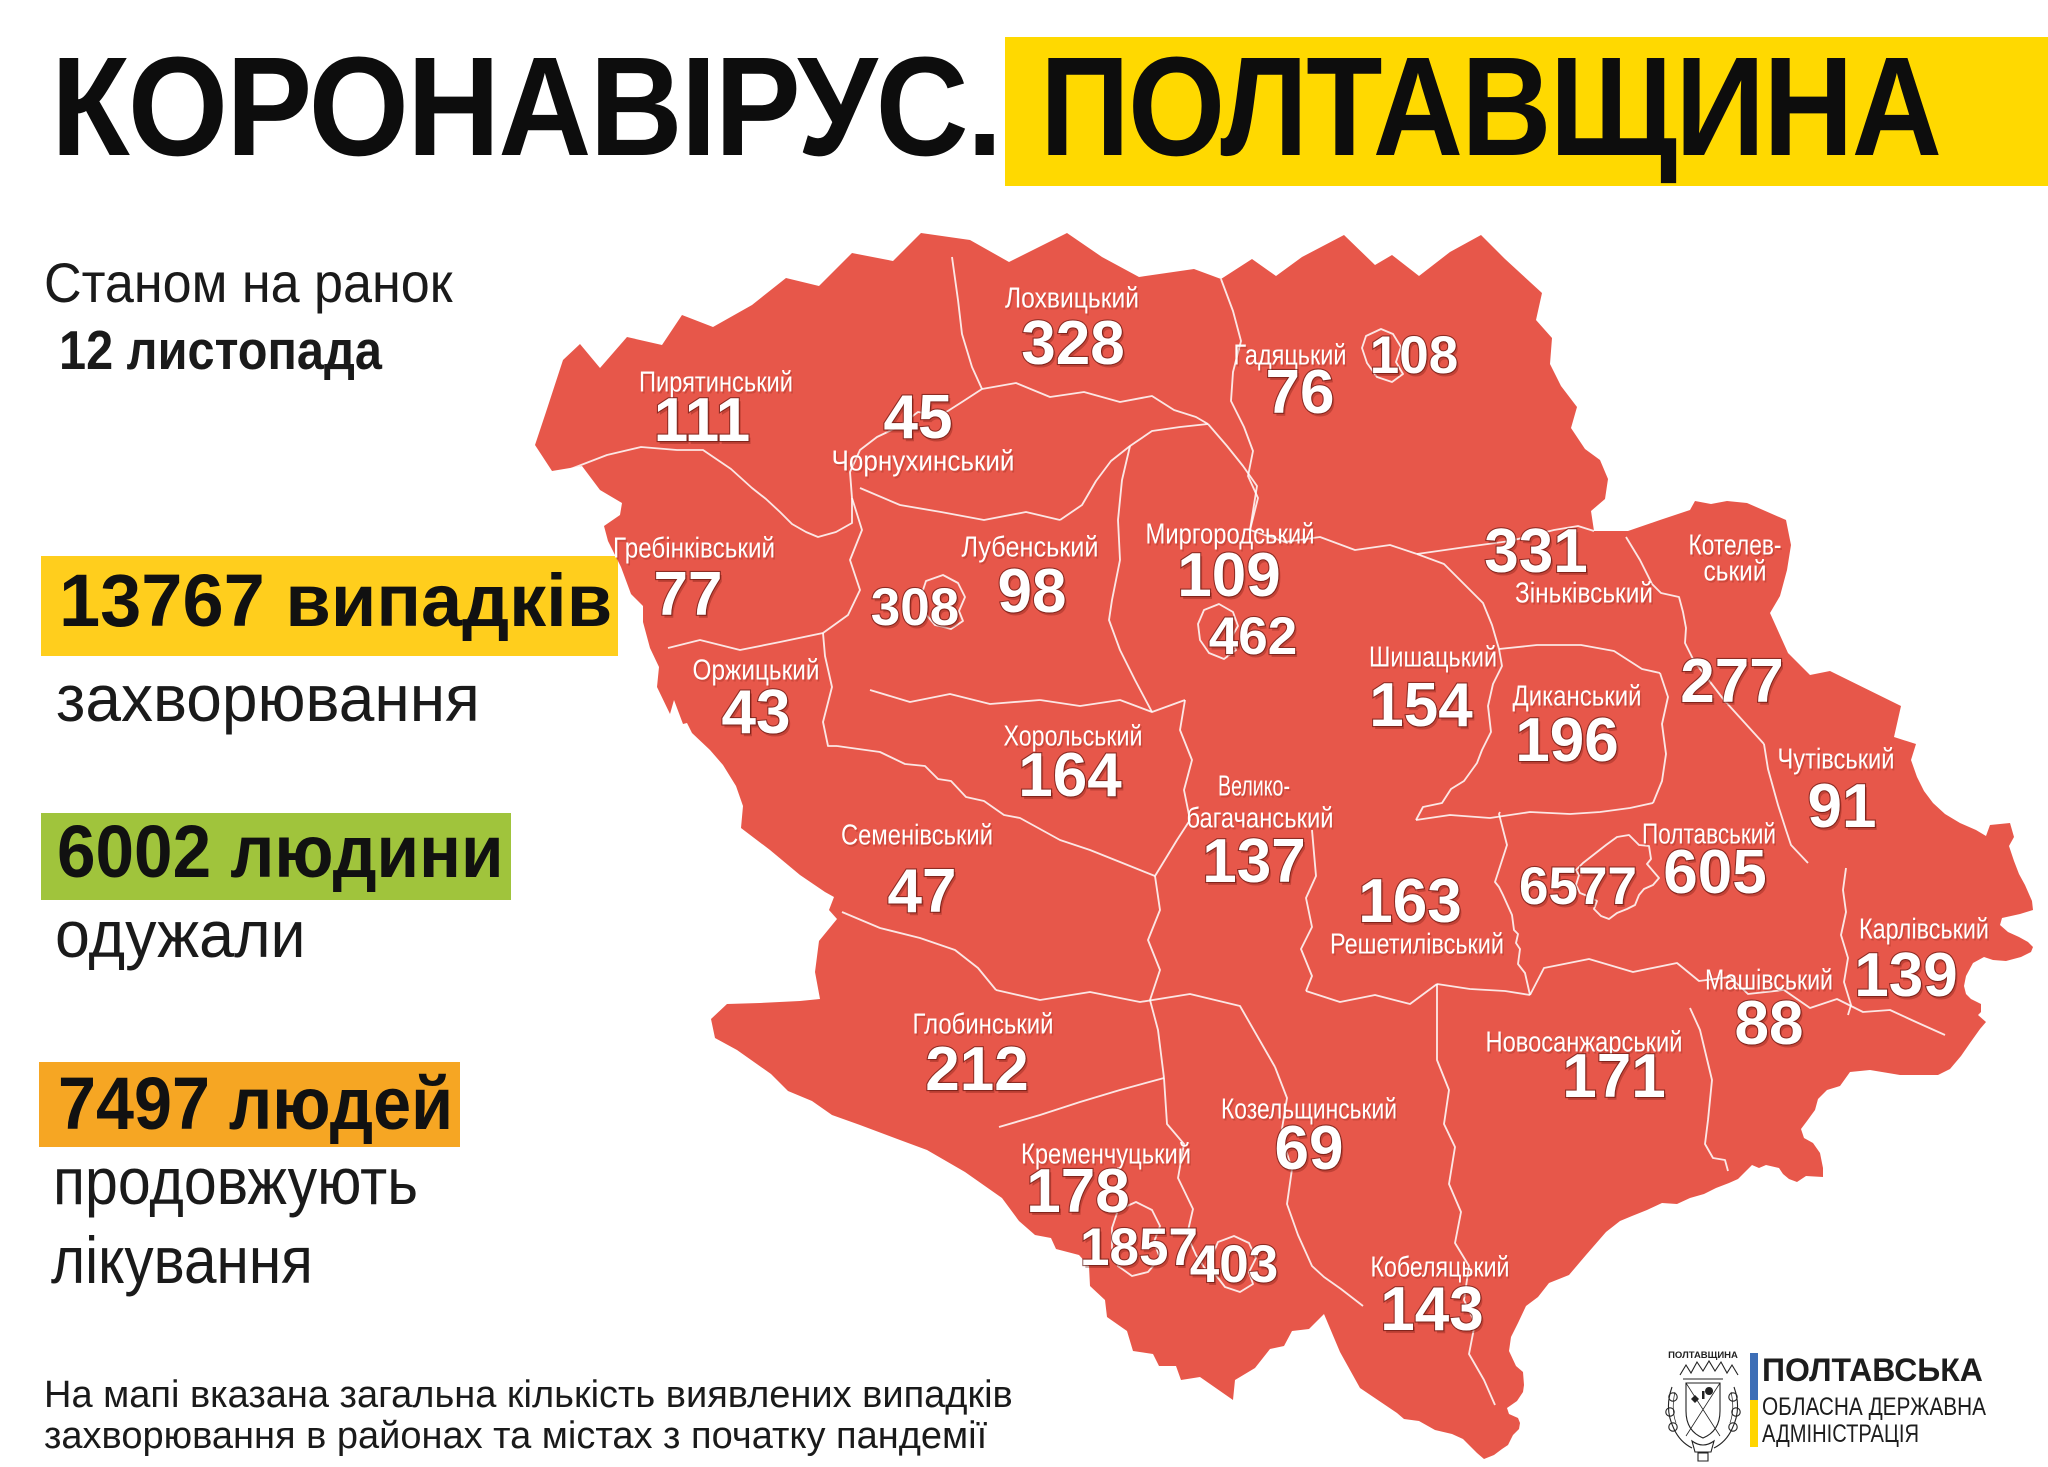 The height and width of the screenshot is (1467, 2048). I want to click on svg-text: 43, so click(756, 712).